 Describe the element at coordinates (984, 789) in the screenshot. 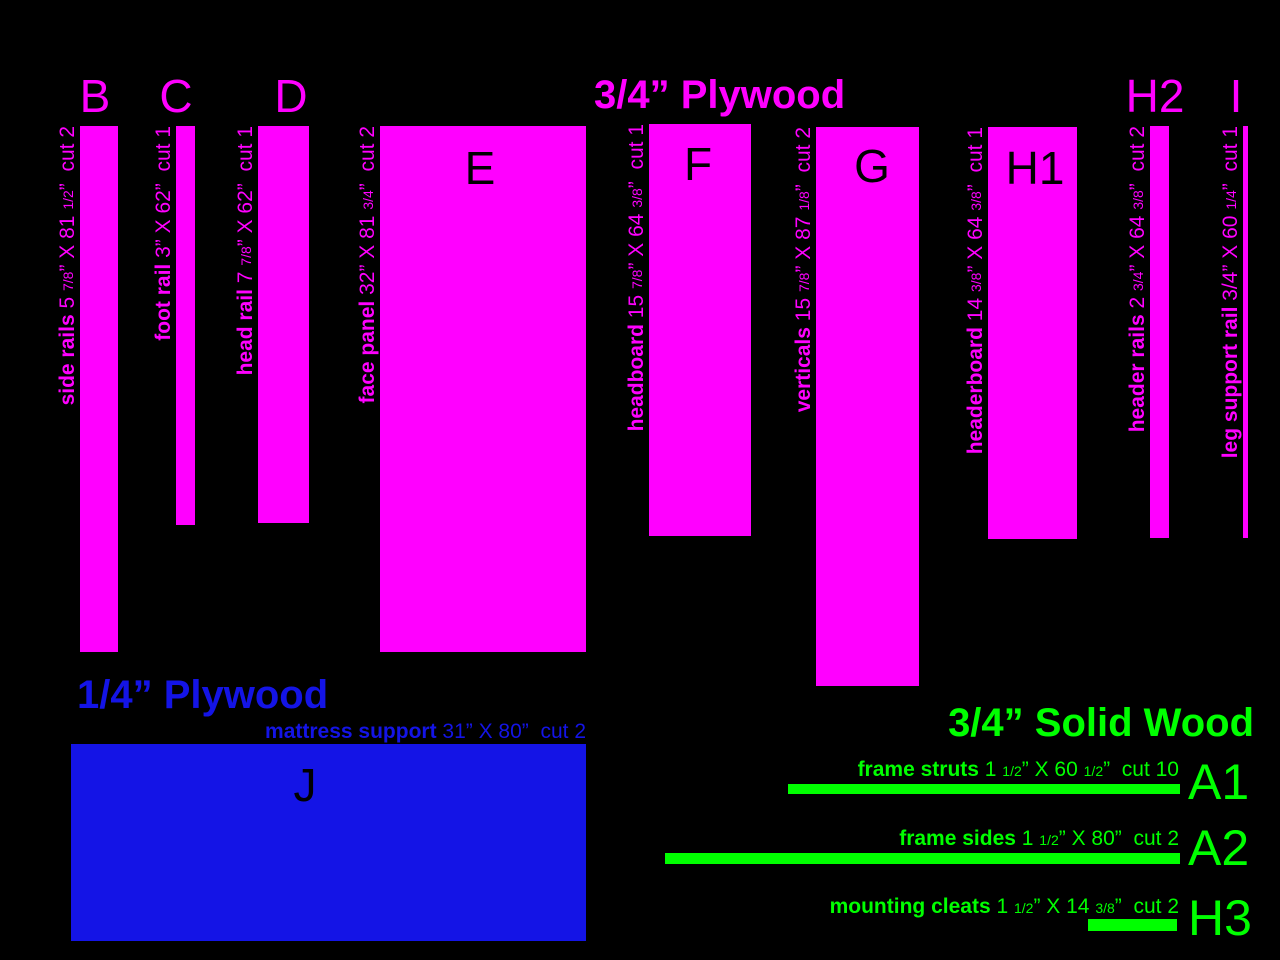

I see `strip-a1` at that location.